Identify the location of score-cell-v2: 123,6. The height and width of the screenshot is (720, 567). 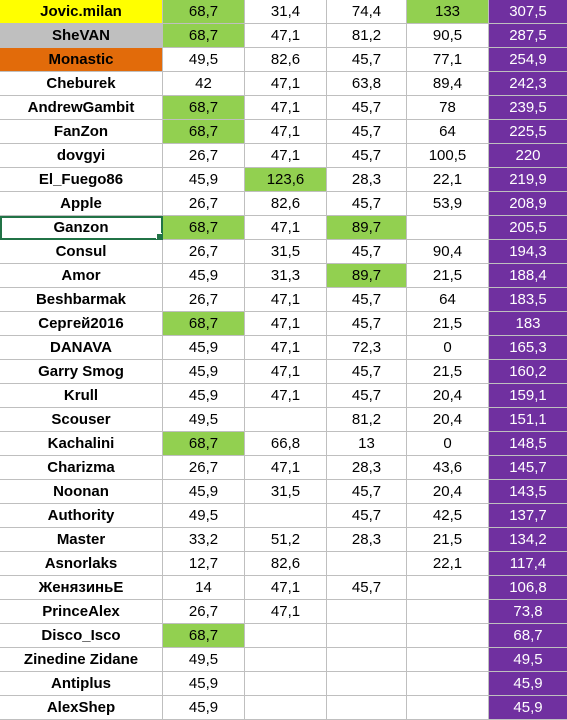
(286, 180).